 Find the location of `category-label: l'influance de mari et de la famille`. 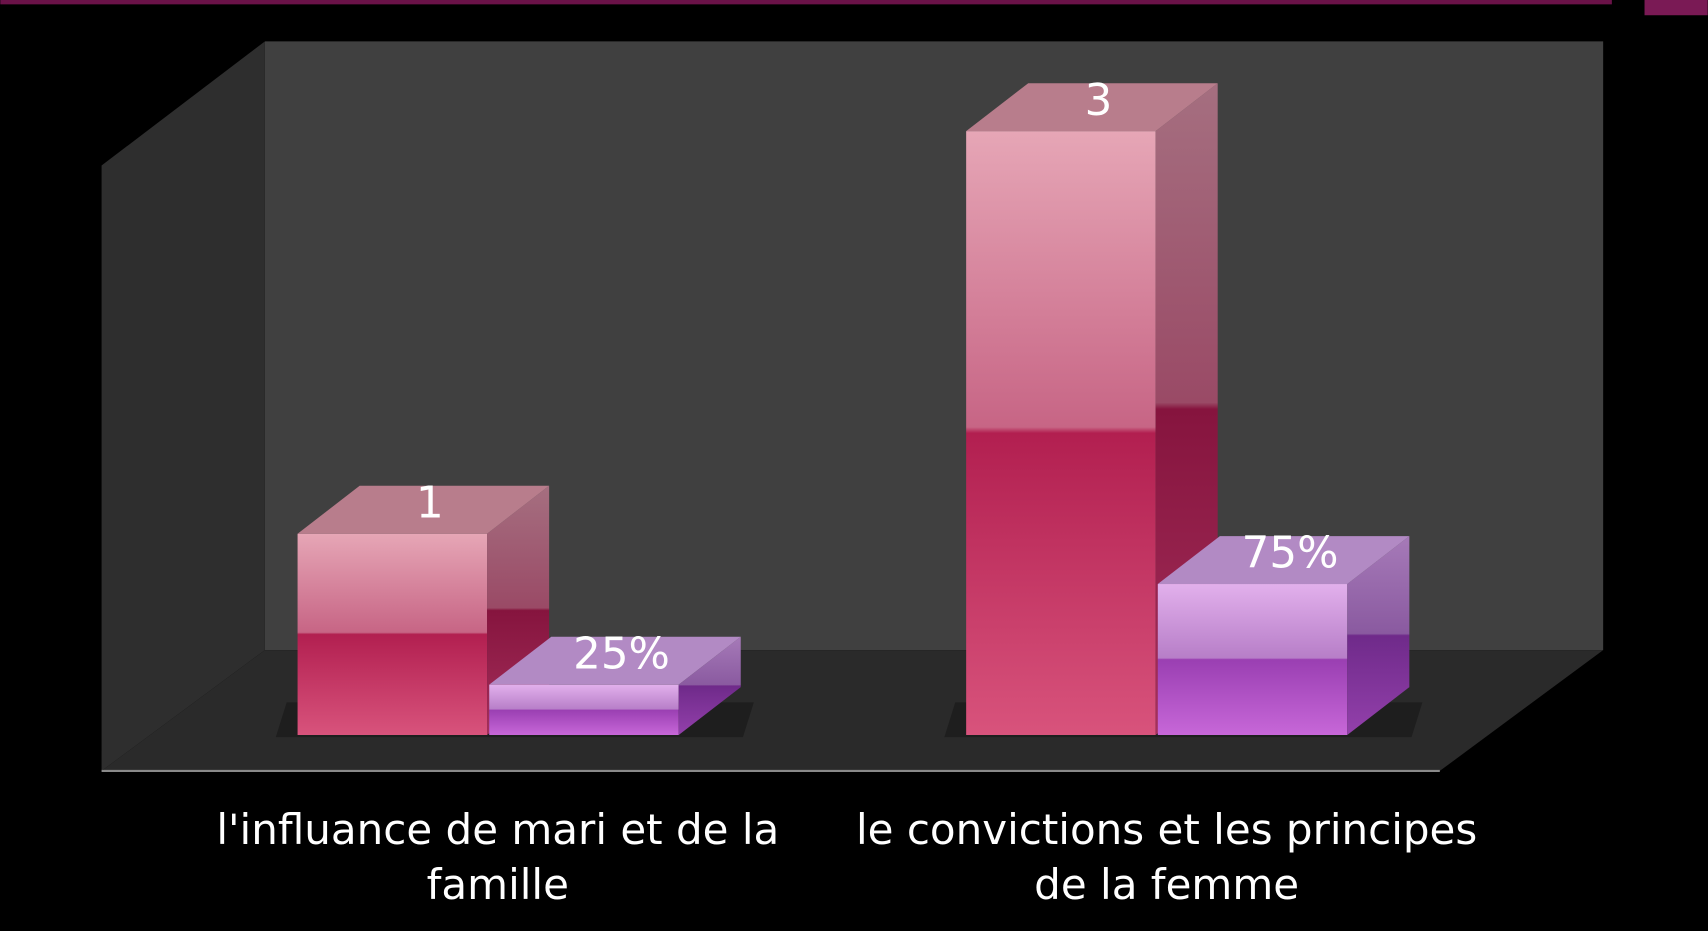

category-label: l'influance de mari et de la famille is located at coordinates (498, 857).